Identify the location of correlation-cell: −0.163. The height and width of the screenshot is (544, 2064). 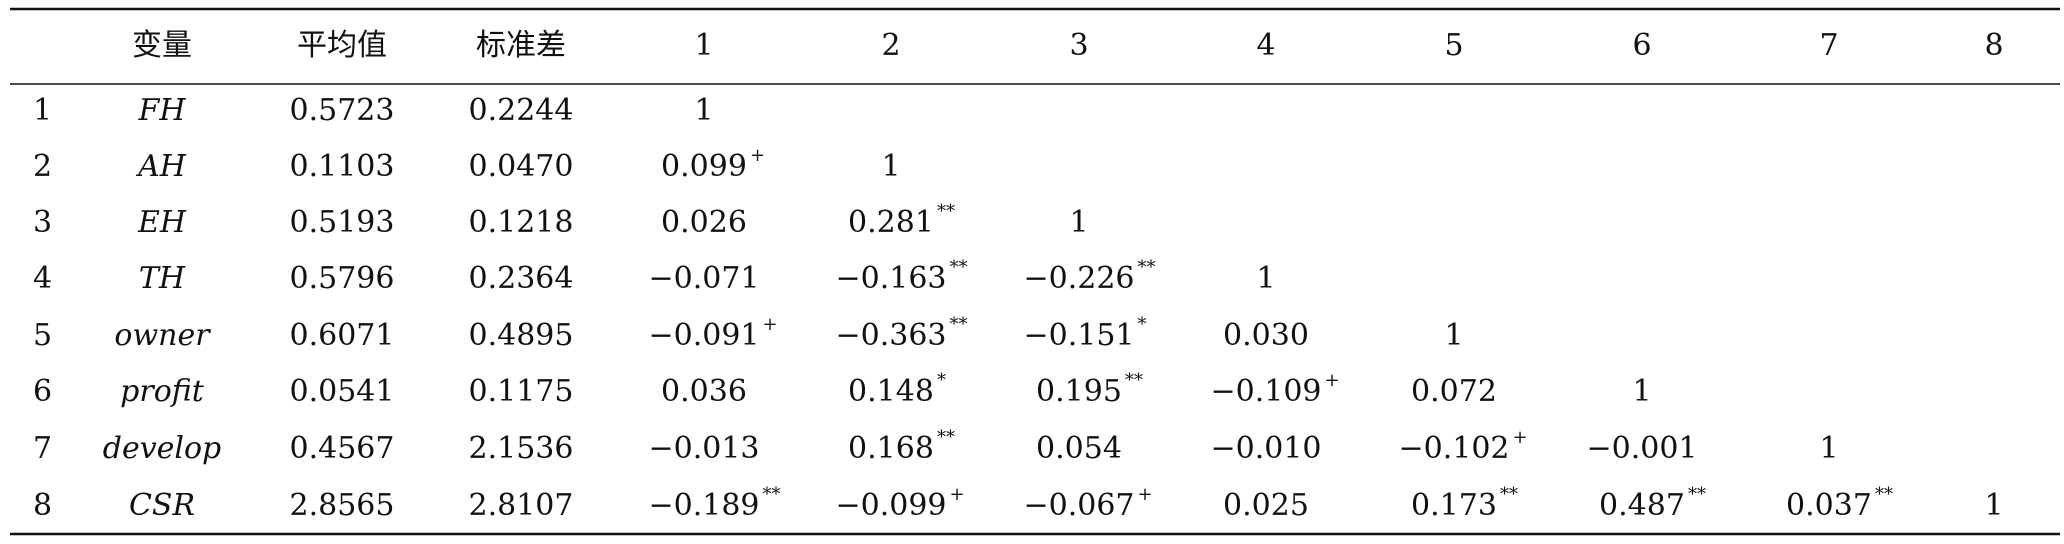
(890, 278).